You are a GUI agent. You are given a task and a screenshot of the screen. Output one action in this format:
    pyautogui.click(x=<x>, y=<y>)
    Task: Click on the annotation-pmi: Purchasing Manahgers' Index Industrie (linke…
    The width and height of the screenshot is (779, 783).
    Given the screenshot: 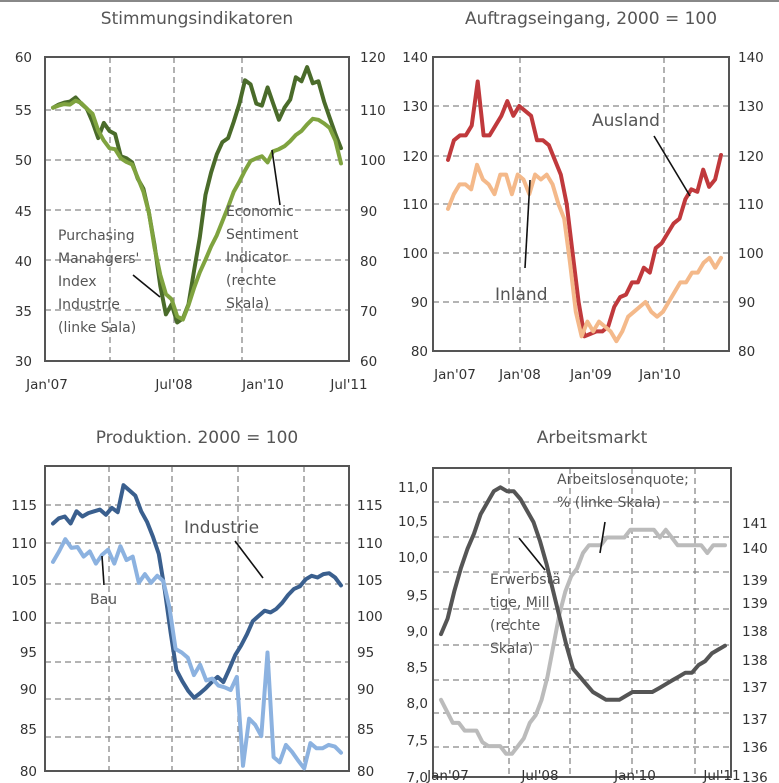 What is the action you would take?
    pyautogui.click(x=98, y=282)
    